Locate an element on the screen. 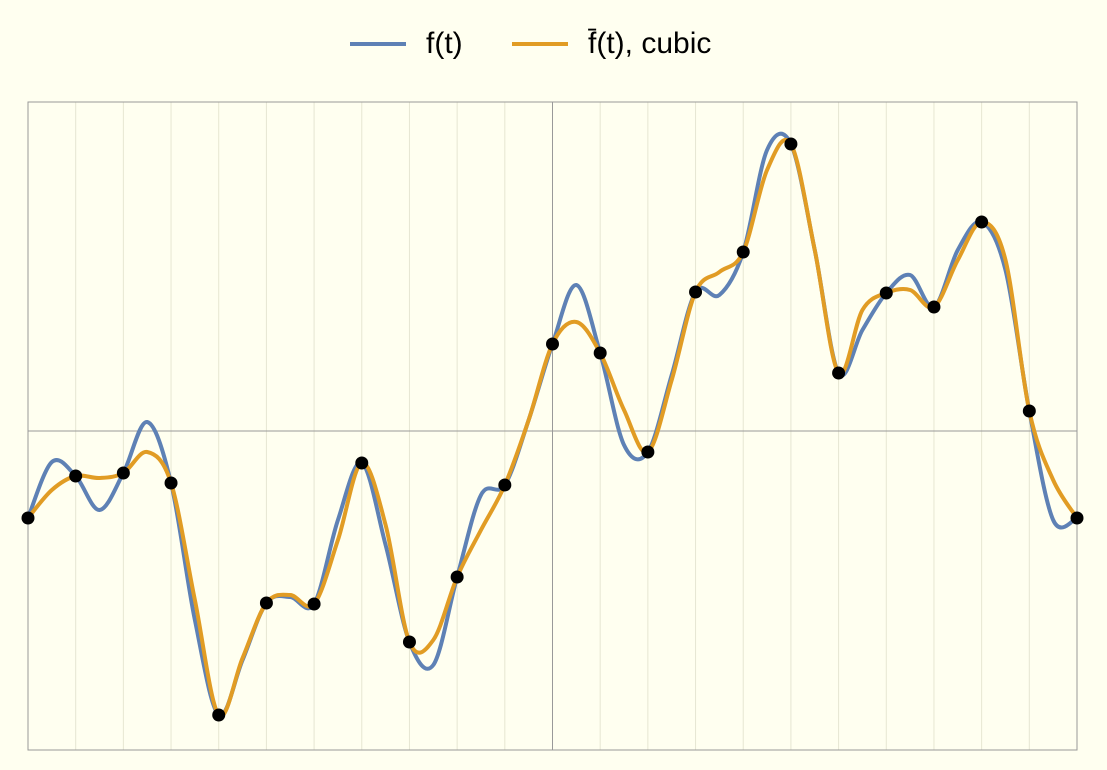 The image size is (1107, 770). legend-label: f̄(t), cubic is located at coordinates (649, 43).